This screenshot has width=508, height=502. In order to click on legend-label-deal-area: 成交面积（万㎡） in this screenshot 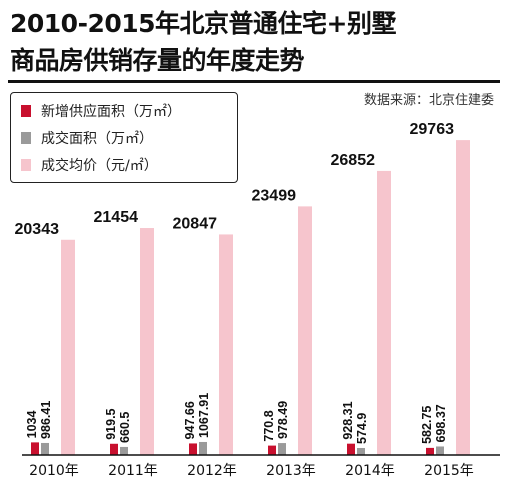, I will do `click(97, 138)`.